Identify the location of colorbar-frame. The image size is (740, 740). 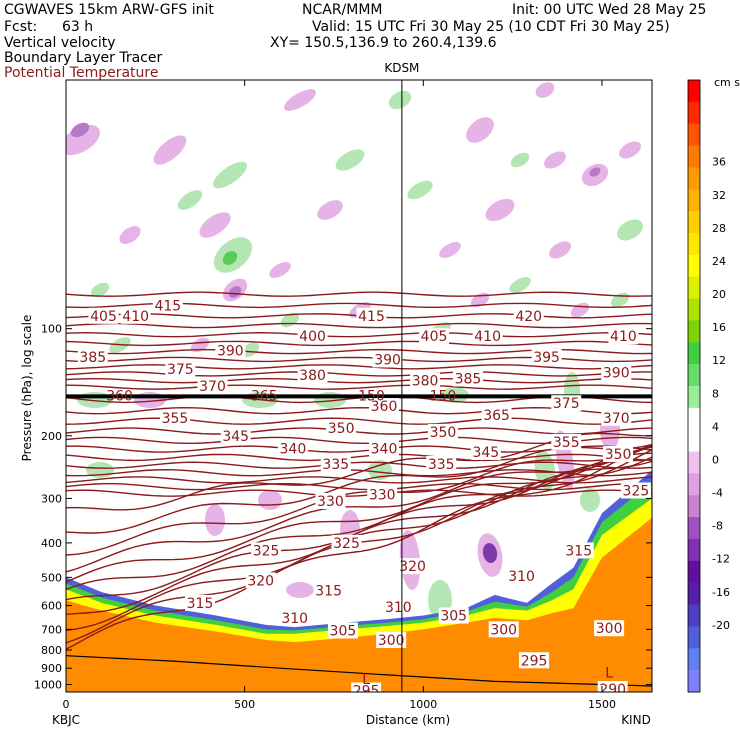
(694, 386).